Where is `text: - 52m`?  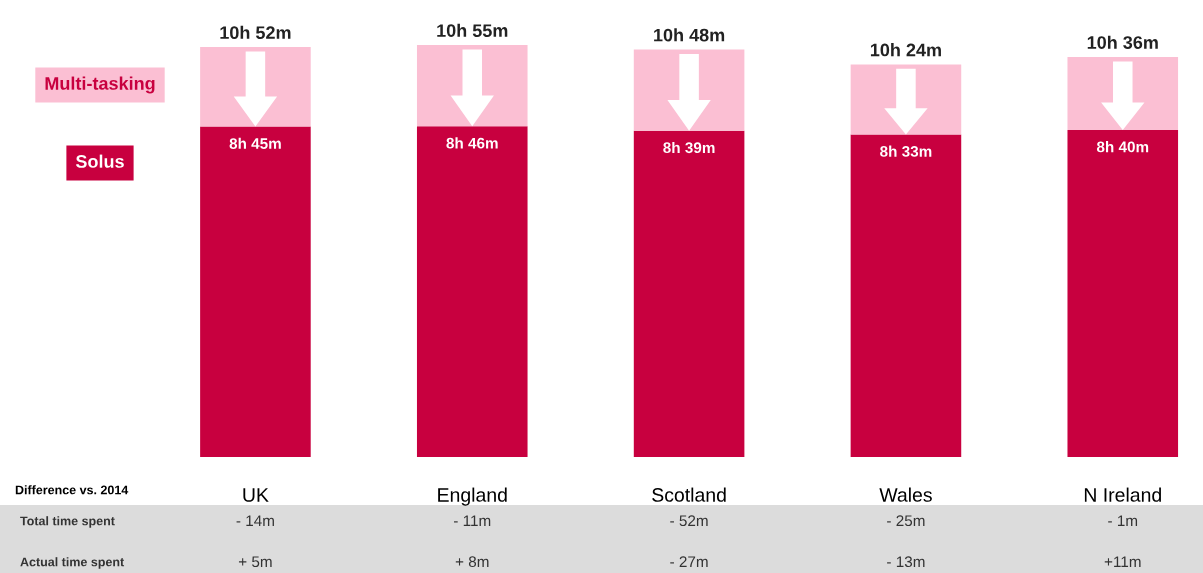 text: - 52m is located at coordinates (689, 521).